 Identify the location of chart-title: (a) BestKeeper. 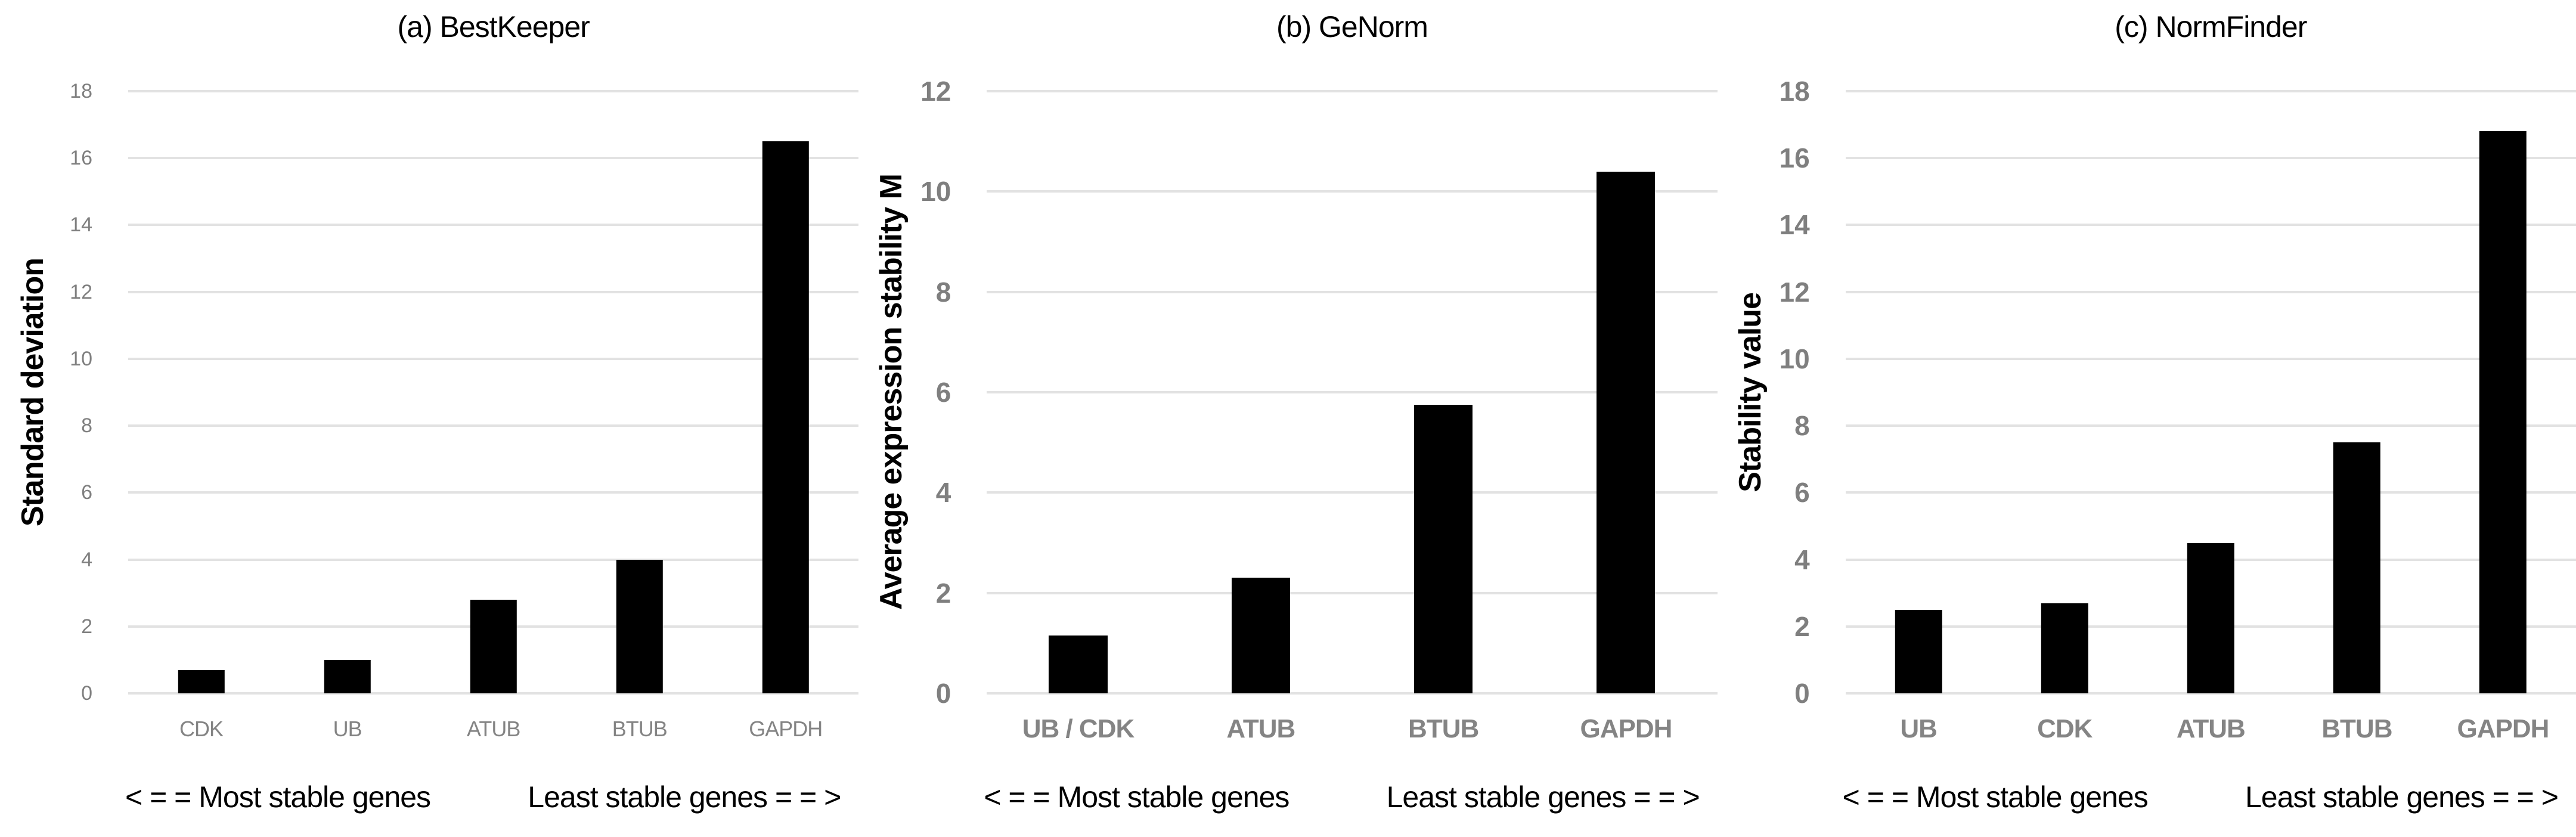
(493, 27).